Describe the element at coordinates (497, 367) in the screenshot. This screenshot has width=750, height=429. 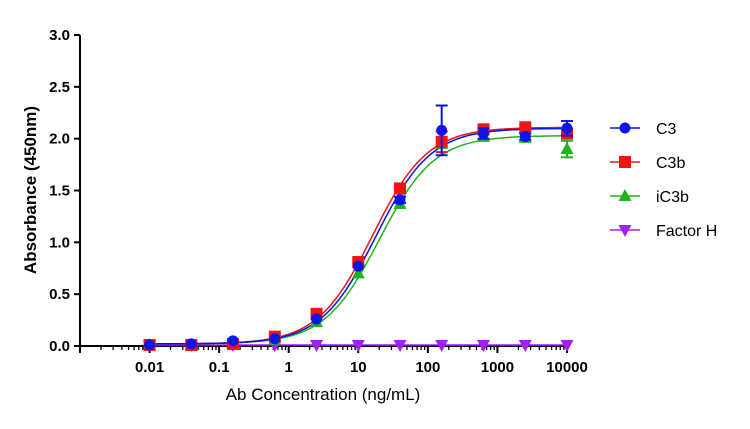
I see `x-tick-label: 1000` at that location.